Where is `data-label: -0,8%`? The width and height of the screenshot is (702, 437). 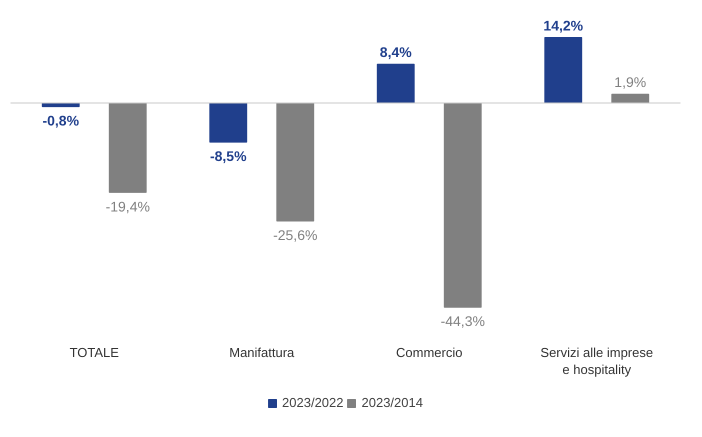
data-label: -0,8% is located at coordinates (61, 120).